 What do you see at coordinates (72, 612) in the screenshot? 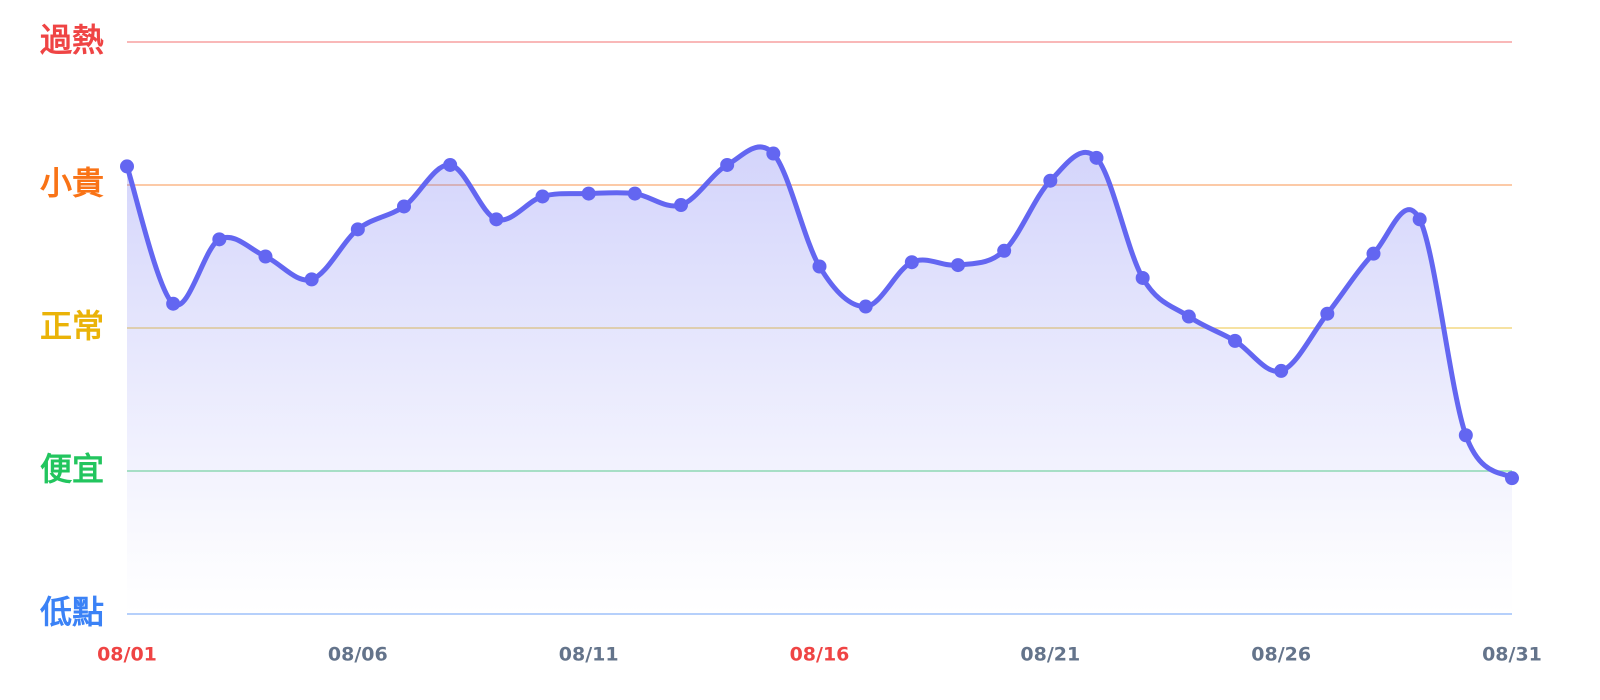
I see `y-tick-label: 低點` at bounding box center [72, 612].